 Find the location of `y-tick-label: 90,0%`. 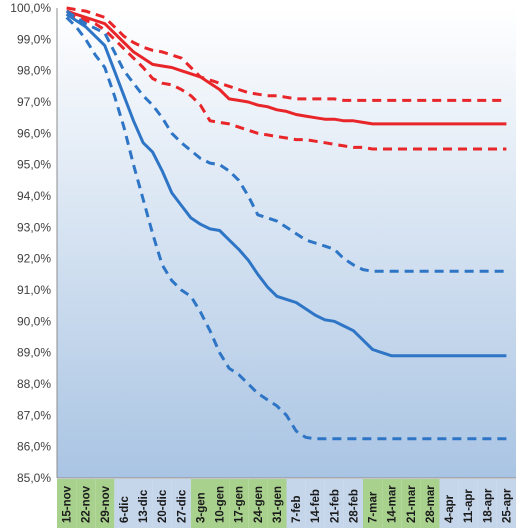

y-tick-label: 90,0% is located at coordinates (34, 321).